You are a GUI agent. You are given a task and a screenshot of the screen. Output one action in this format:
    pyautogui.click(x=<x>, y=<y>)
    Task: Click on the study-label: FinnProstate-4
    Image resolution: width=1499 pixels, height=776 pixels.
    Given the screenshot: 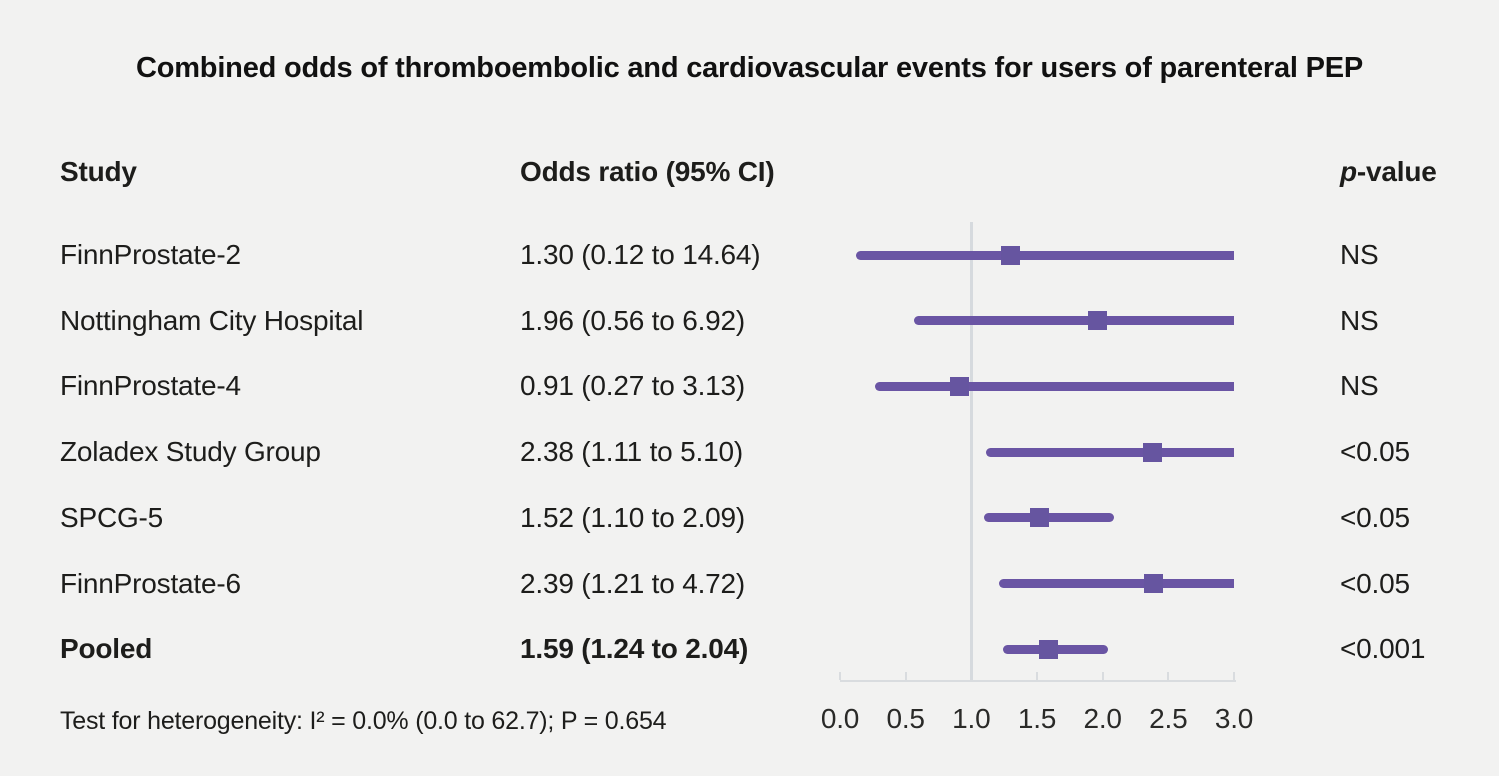 What is the action you would take?
    pyautogui.click(x=150, y=386)
    